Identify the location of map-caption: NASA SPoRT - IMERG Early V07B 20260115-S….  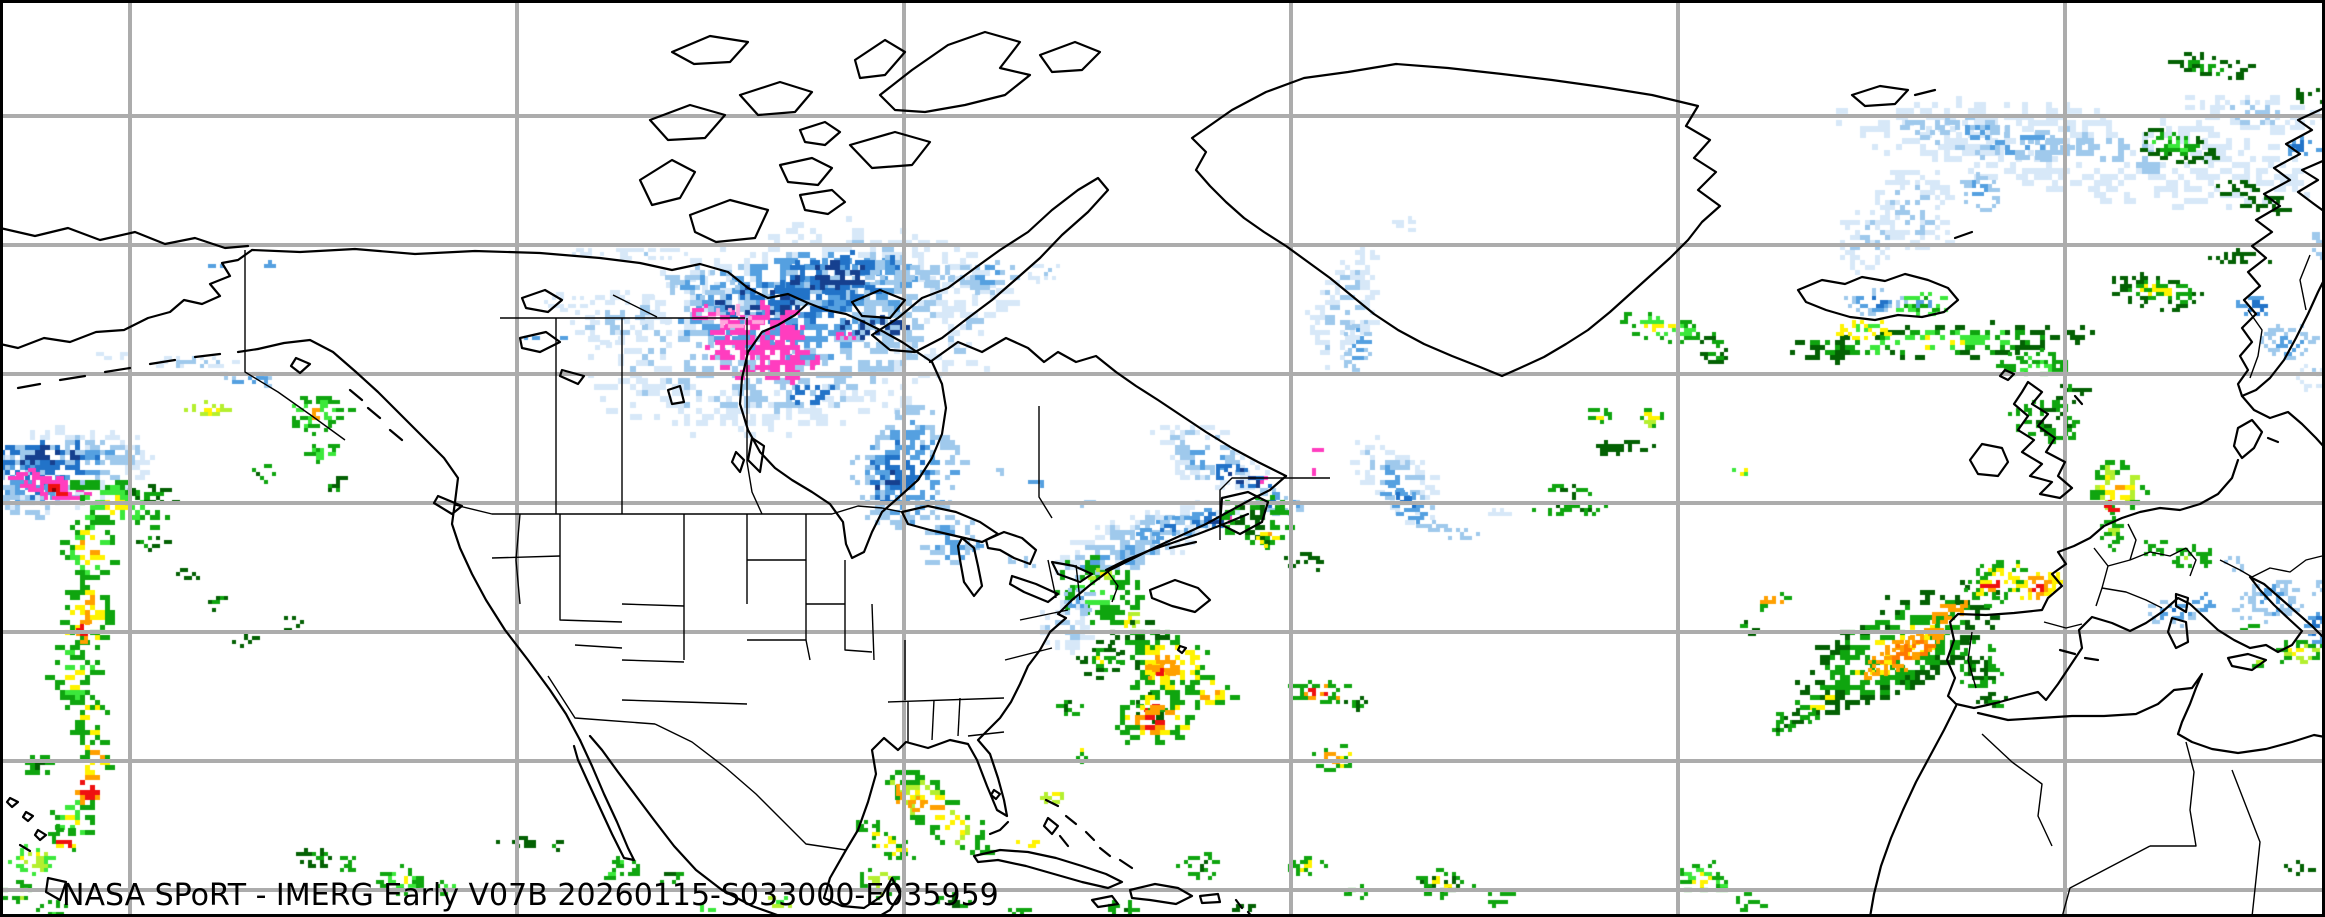
(530, 895).